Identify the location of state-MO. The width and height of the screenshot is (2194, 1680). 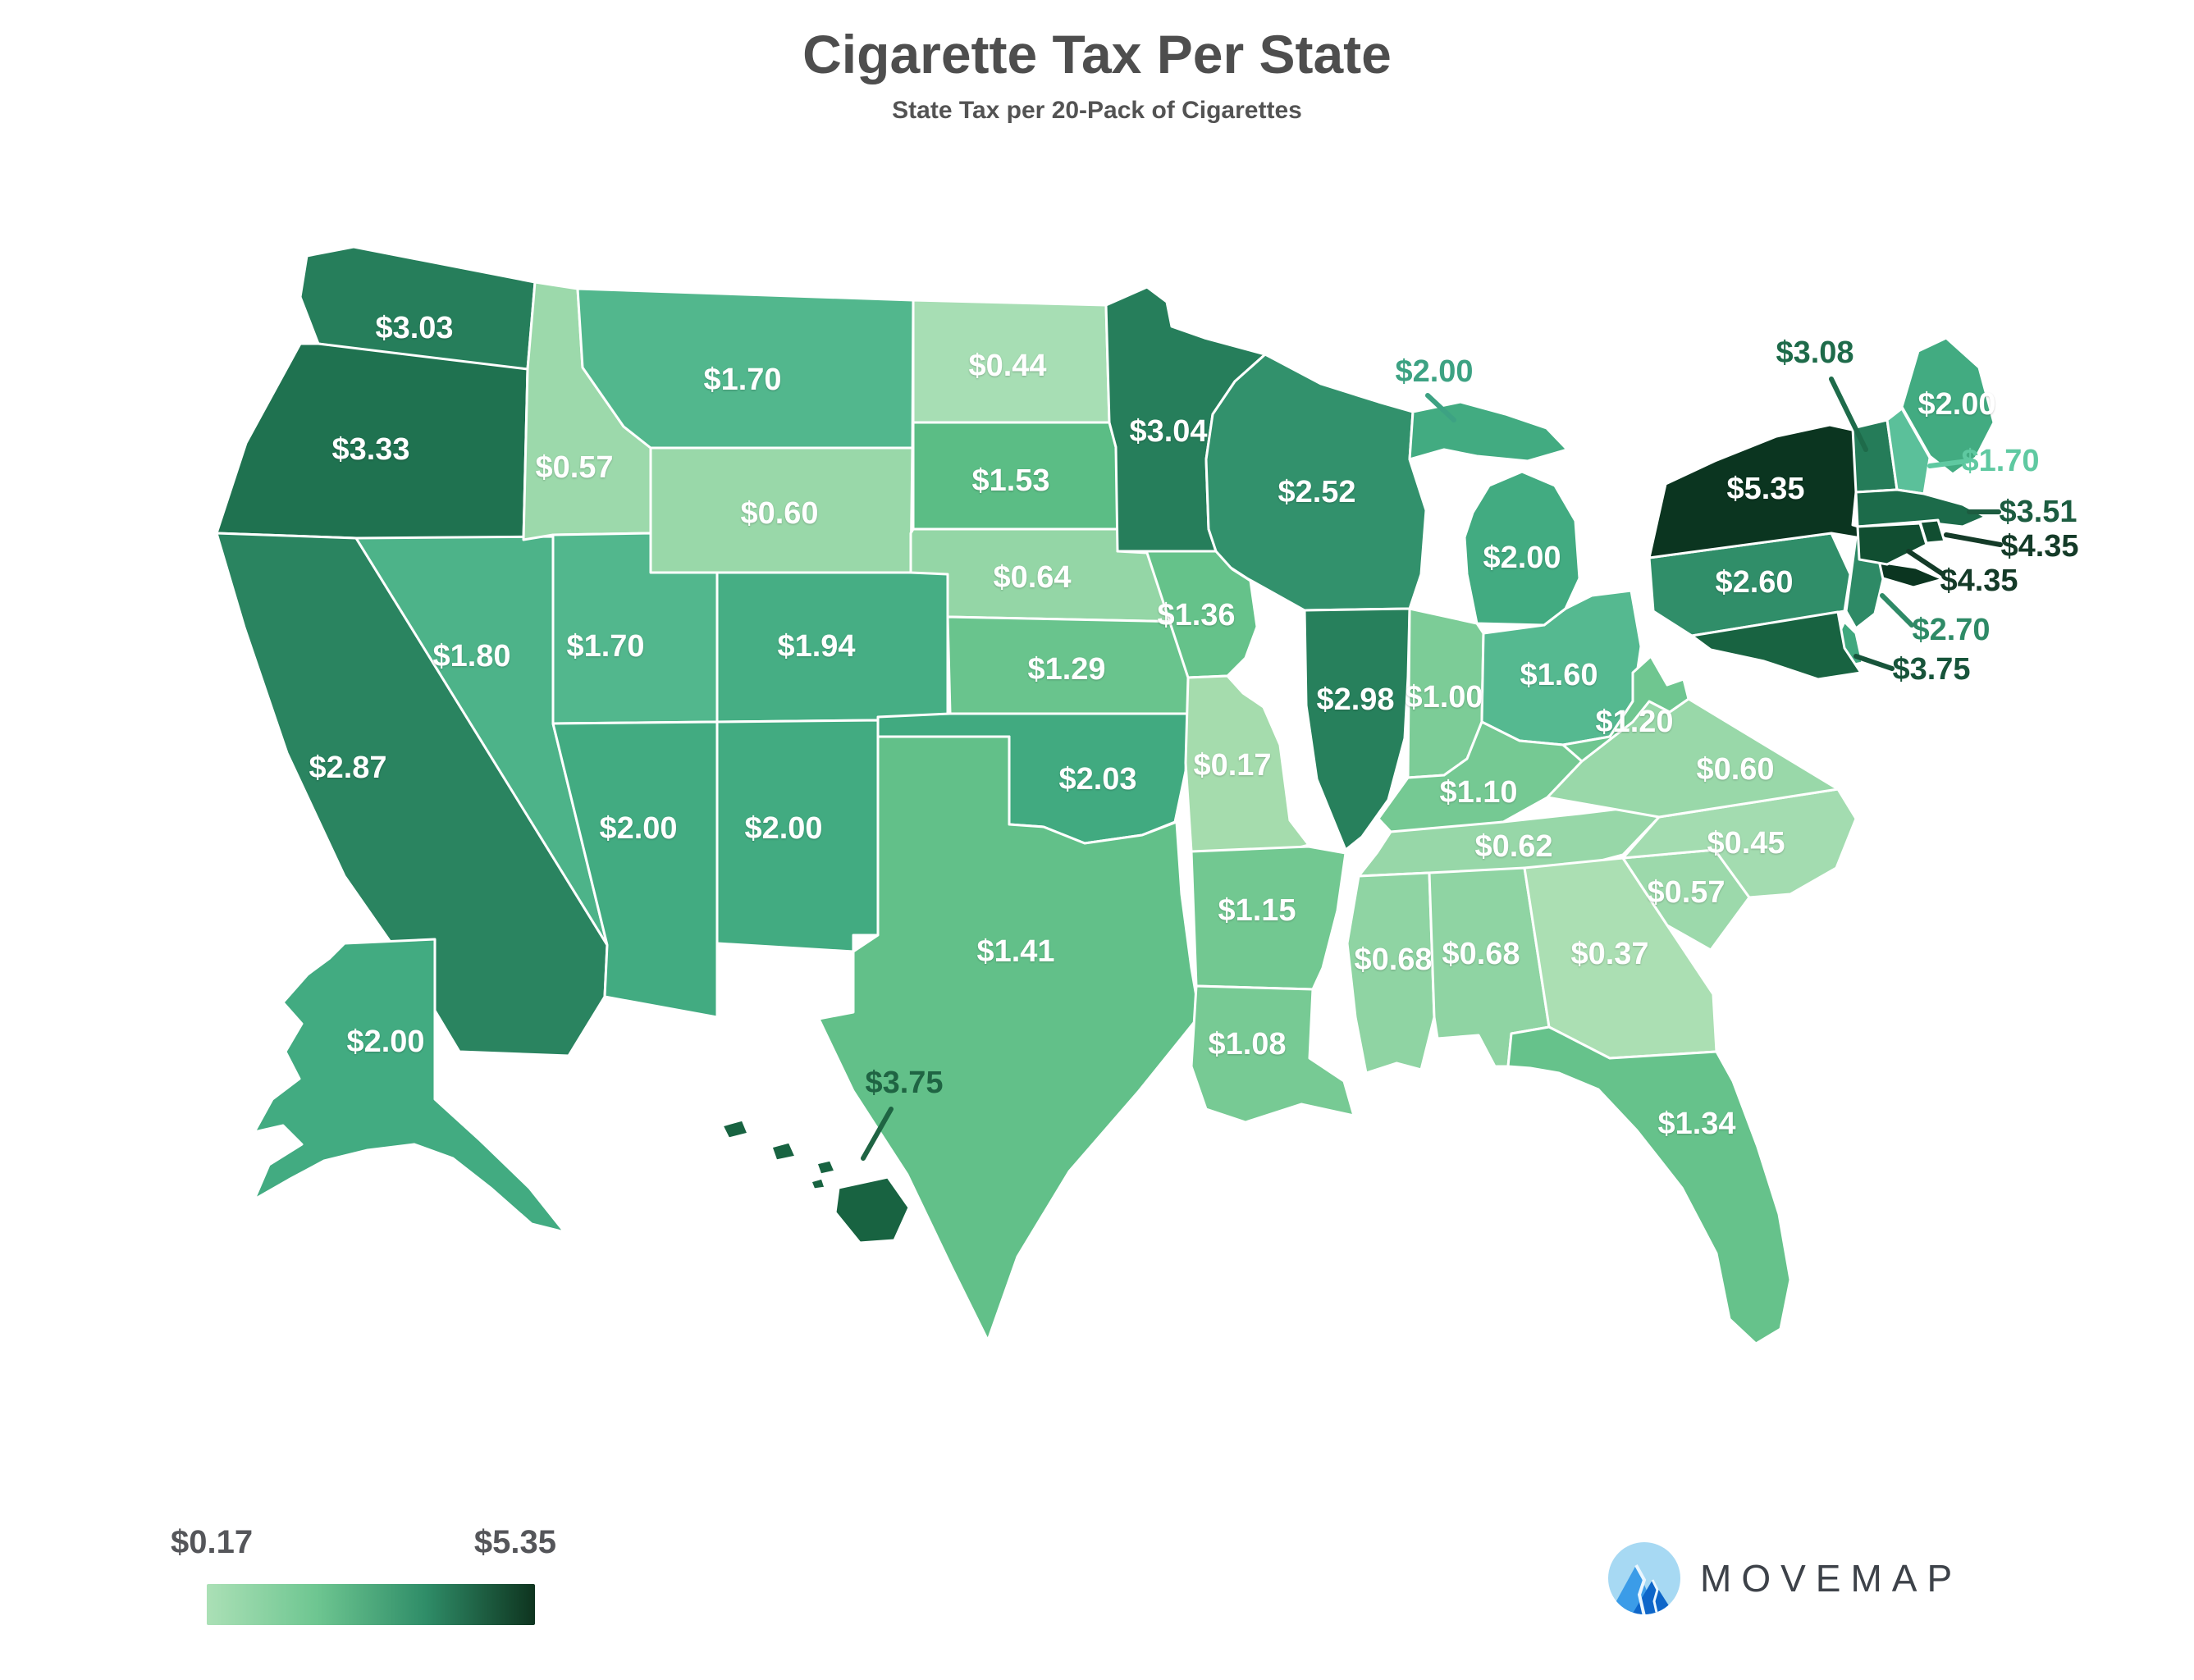
(1247, 765).